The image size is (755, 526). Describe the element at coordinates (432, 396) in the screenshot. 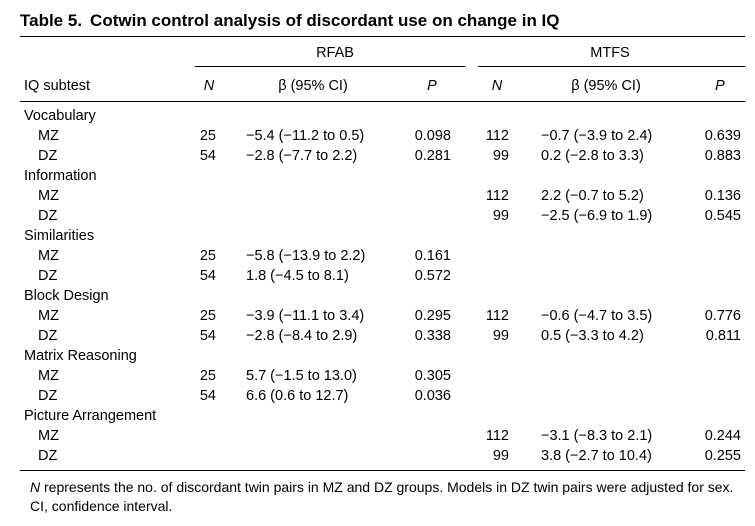

I see `cell-rfab-p: 0.036` at that location.